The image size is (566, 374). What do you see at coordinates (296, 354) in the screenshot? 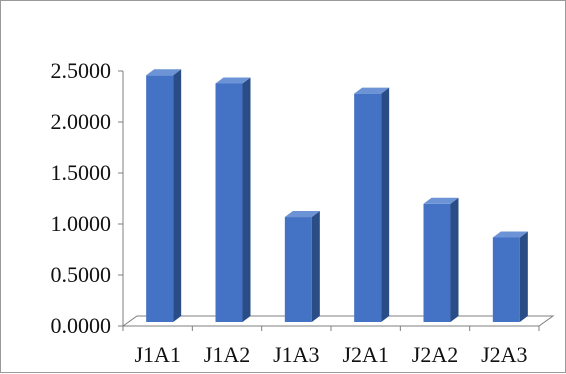
I see `x-tick-label: J1A3` at bounding box center [296, 354].